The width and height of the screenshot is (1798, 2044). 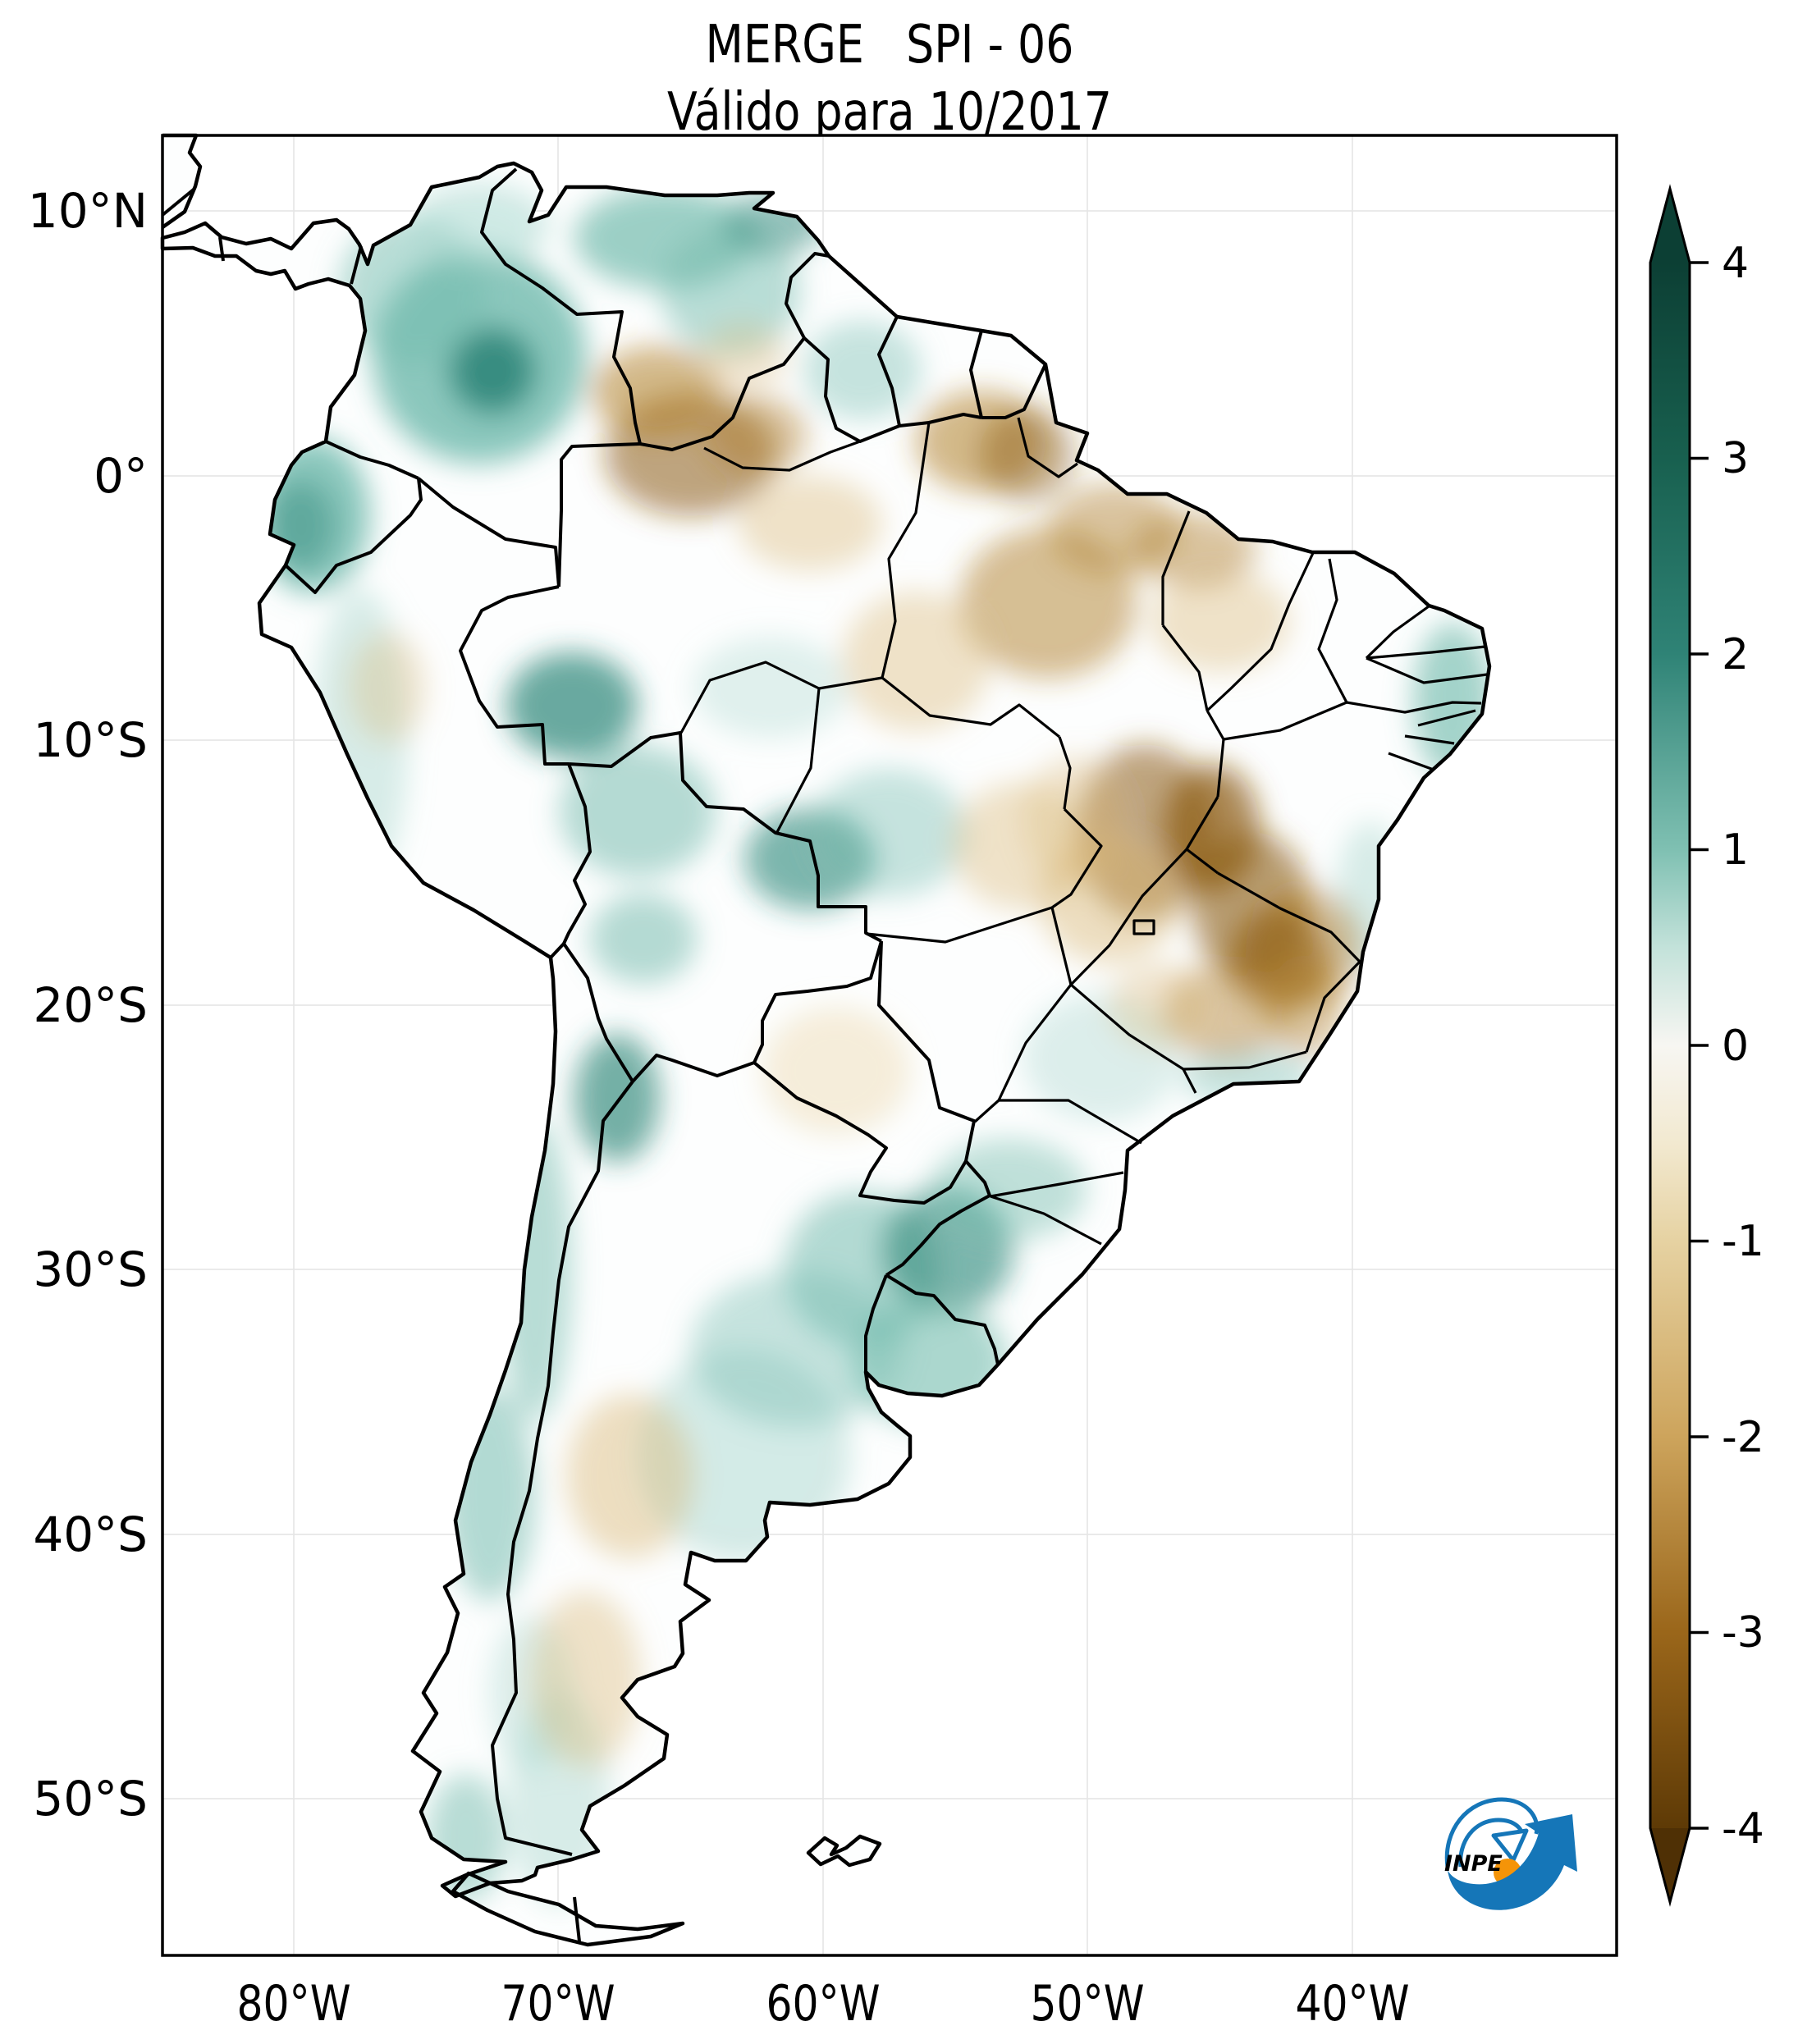 I want to click on lat-tick-label: 50°S, so click(x=90, y=1799).